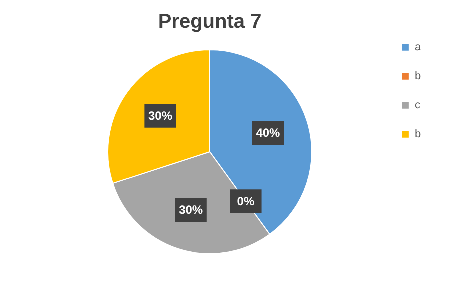  I want to click on data-label: 40%, so click(268, 133).